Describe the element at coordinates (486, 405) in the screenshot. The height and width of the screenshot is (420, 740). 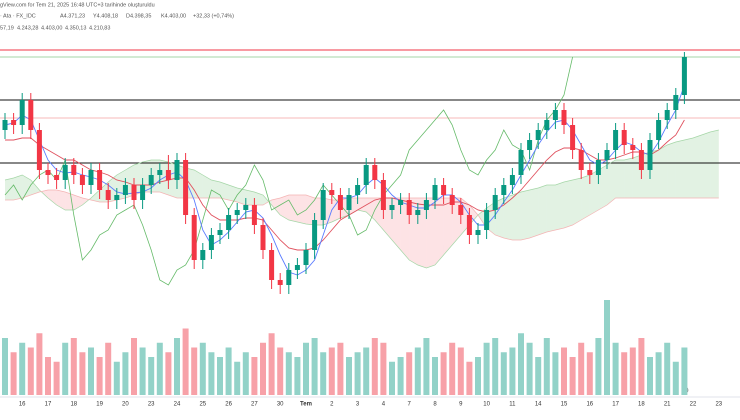
I see `x-tick-label: 10` at that location.